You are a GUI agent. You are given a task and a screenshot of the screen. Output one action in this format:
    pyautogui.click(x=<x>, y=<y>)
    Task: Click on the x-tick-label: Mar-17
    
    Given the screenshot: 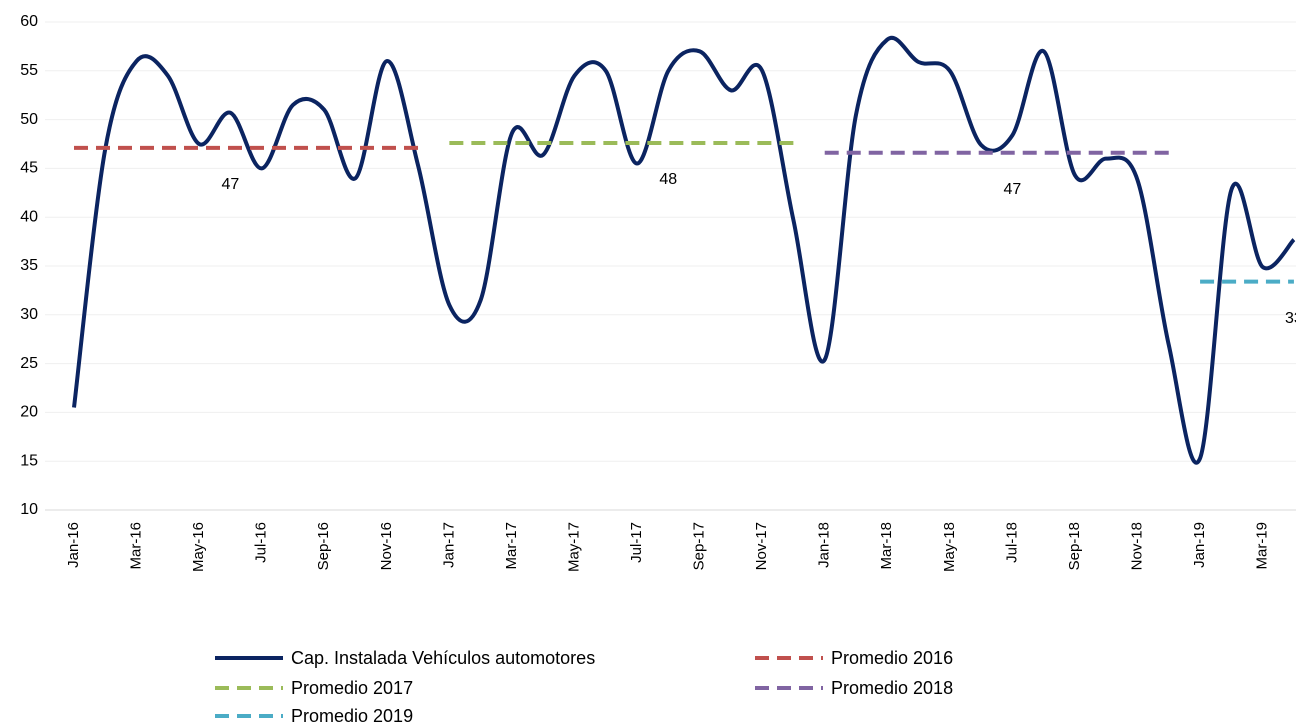 What is the action you would take?
    pyautogui.click(x=511, y=546)
    